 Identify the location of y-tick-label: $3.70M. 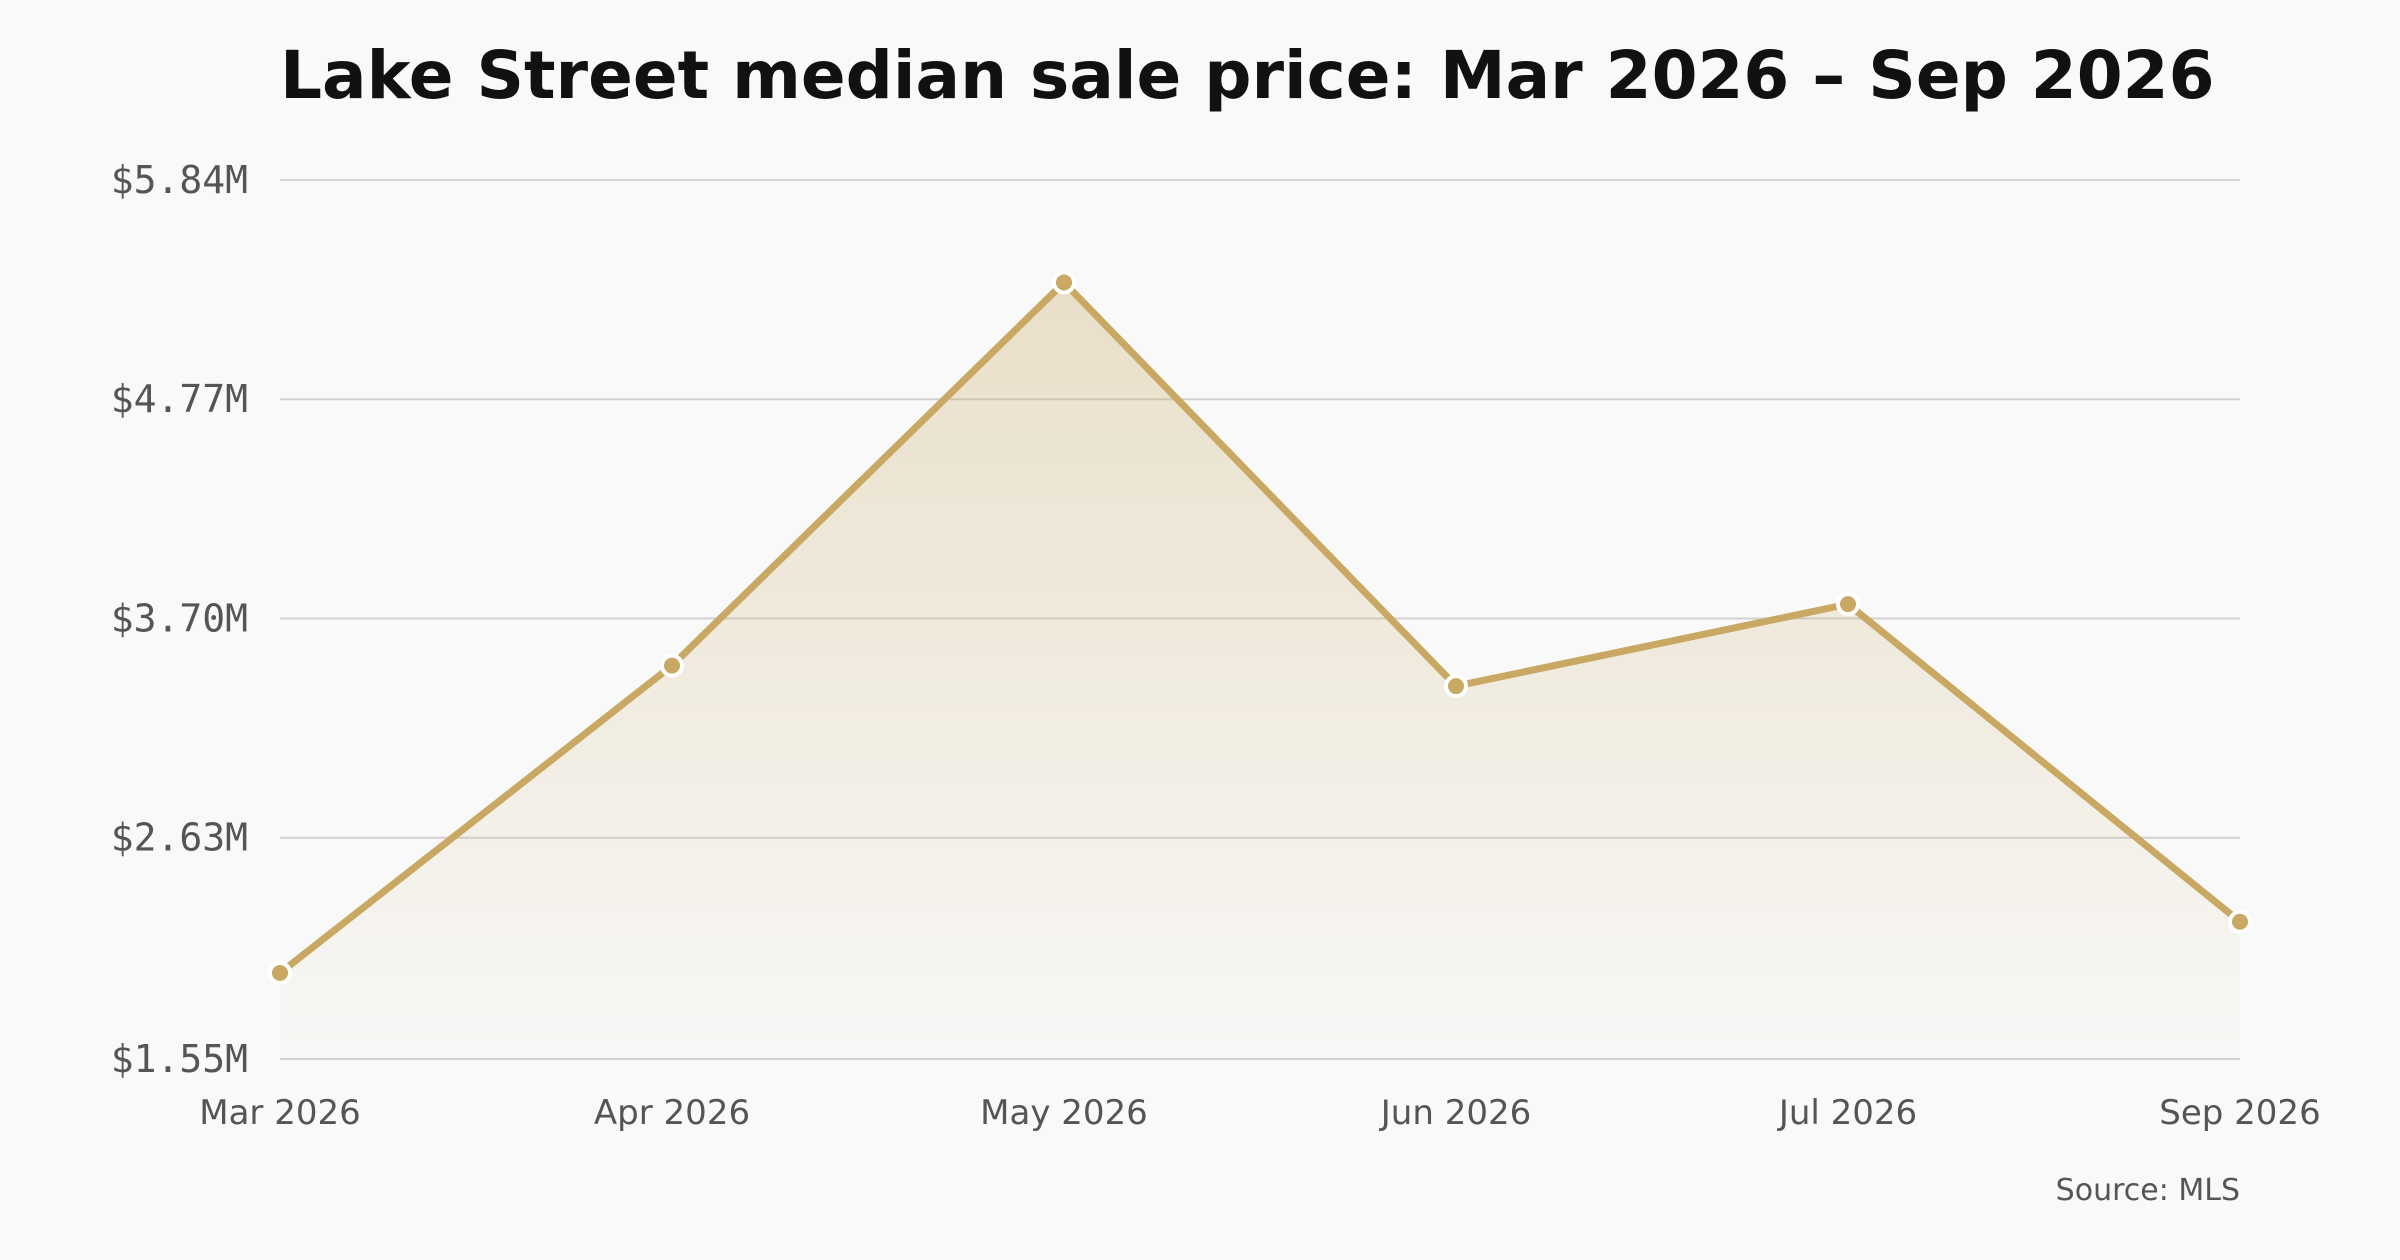
(179, 618).